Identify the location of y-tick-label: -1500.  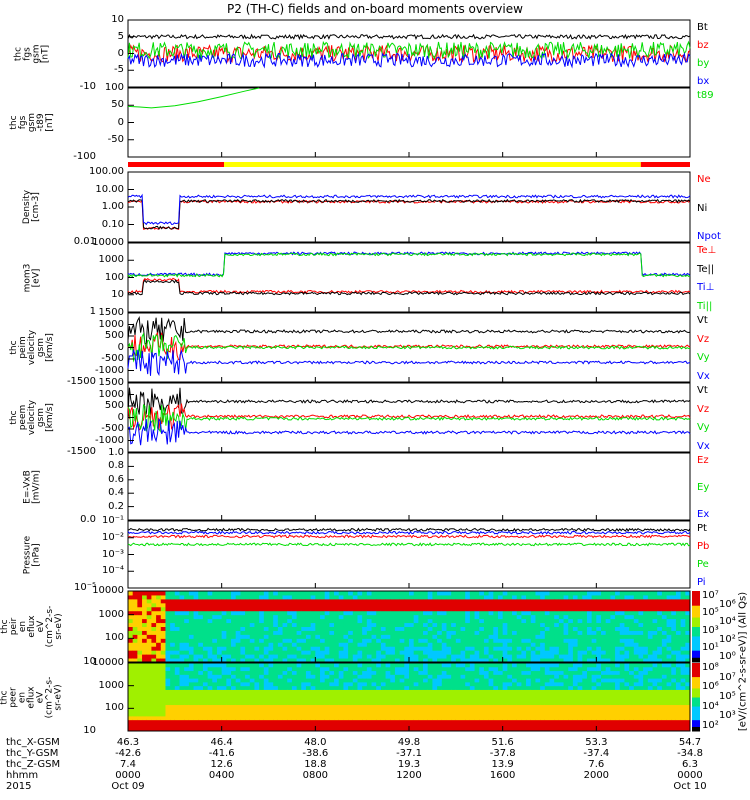
(81, 451).